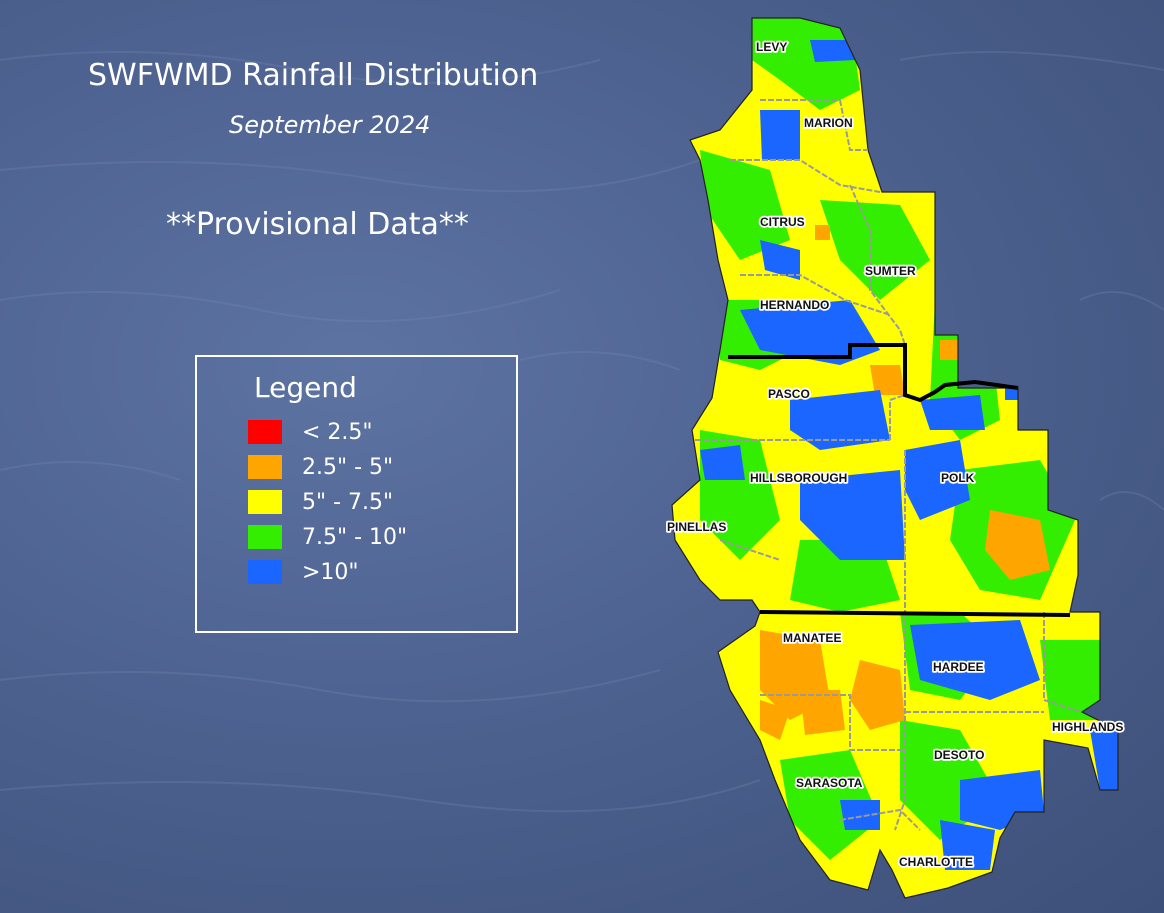  What do you see at coordinates (798, 478) in the screenshot?
I see `county-label-hillsborough: HILLSBOROUGH` at bounding box center [798, 478].